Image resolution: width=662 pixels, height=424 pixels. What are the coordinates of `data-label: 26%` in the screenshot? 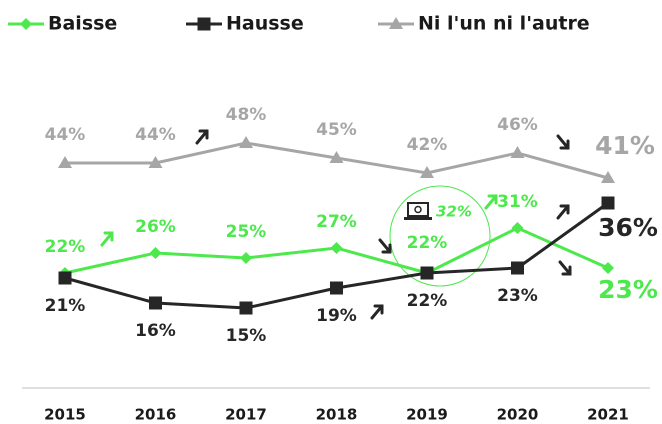 It's located at (155, 227).